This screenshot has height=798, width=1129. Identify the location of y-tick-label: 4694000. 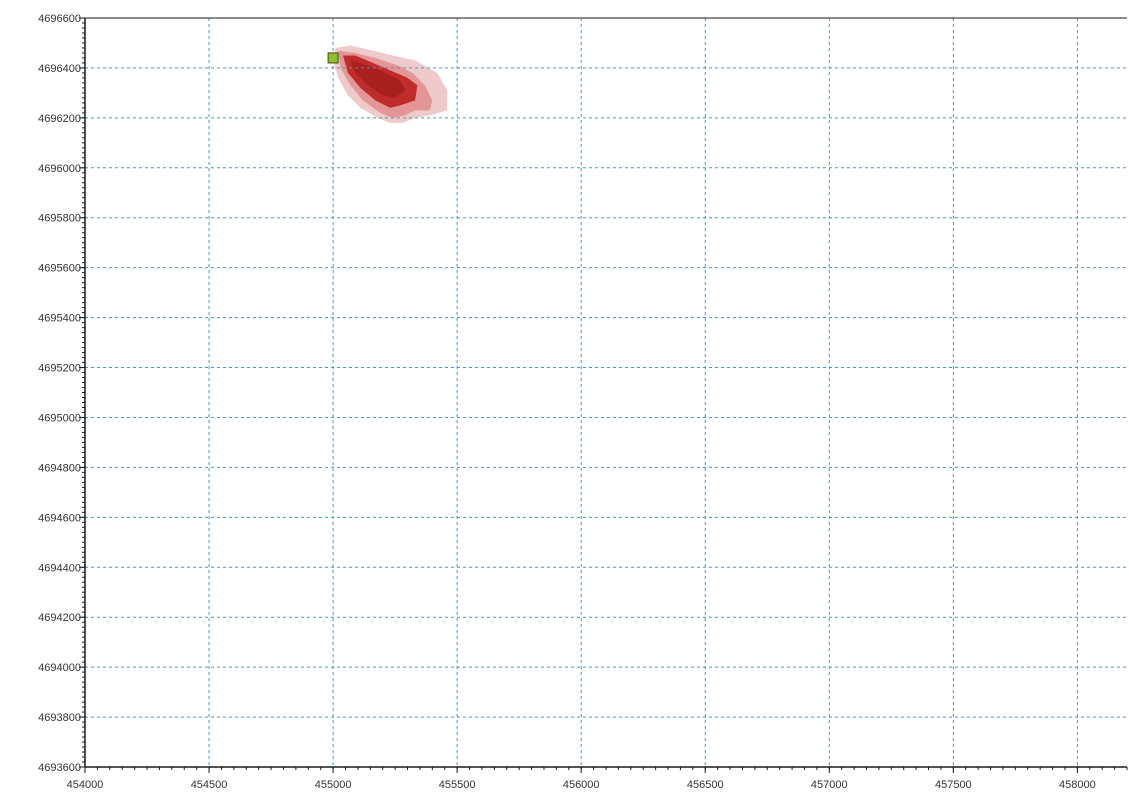
(59, 668).